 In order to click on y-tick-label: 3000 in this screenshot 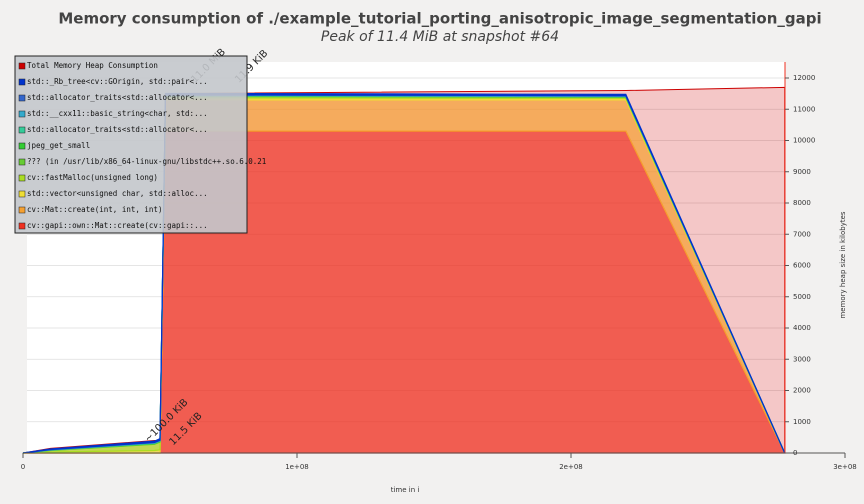, I will do `click(802, 359)`.